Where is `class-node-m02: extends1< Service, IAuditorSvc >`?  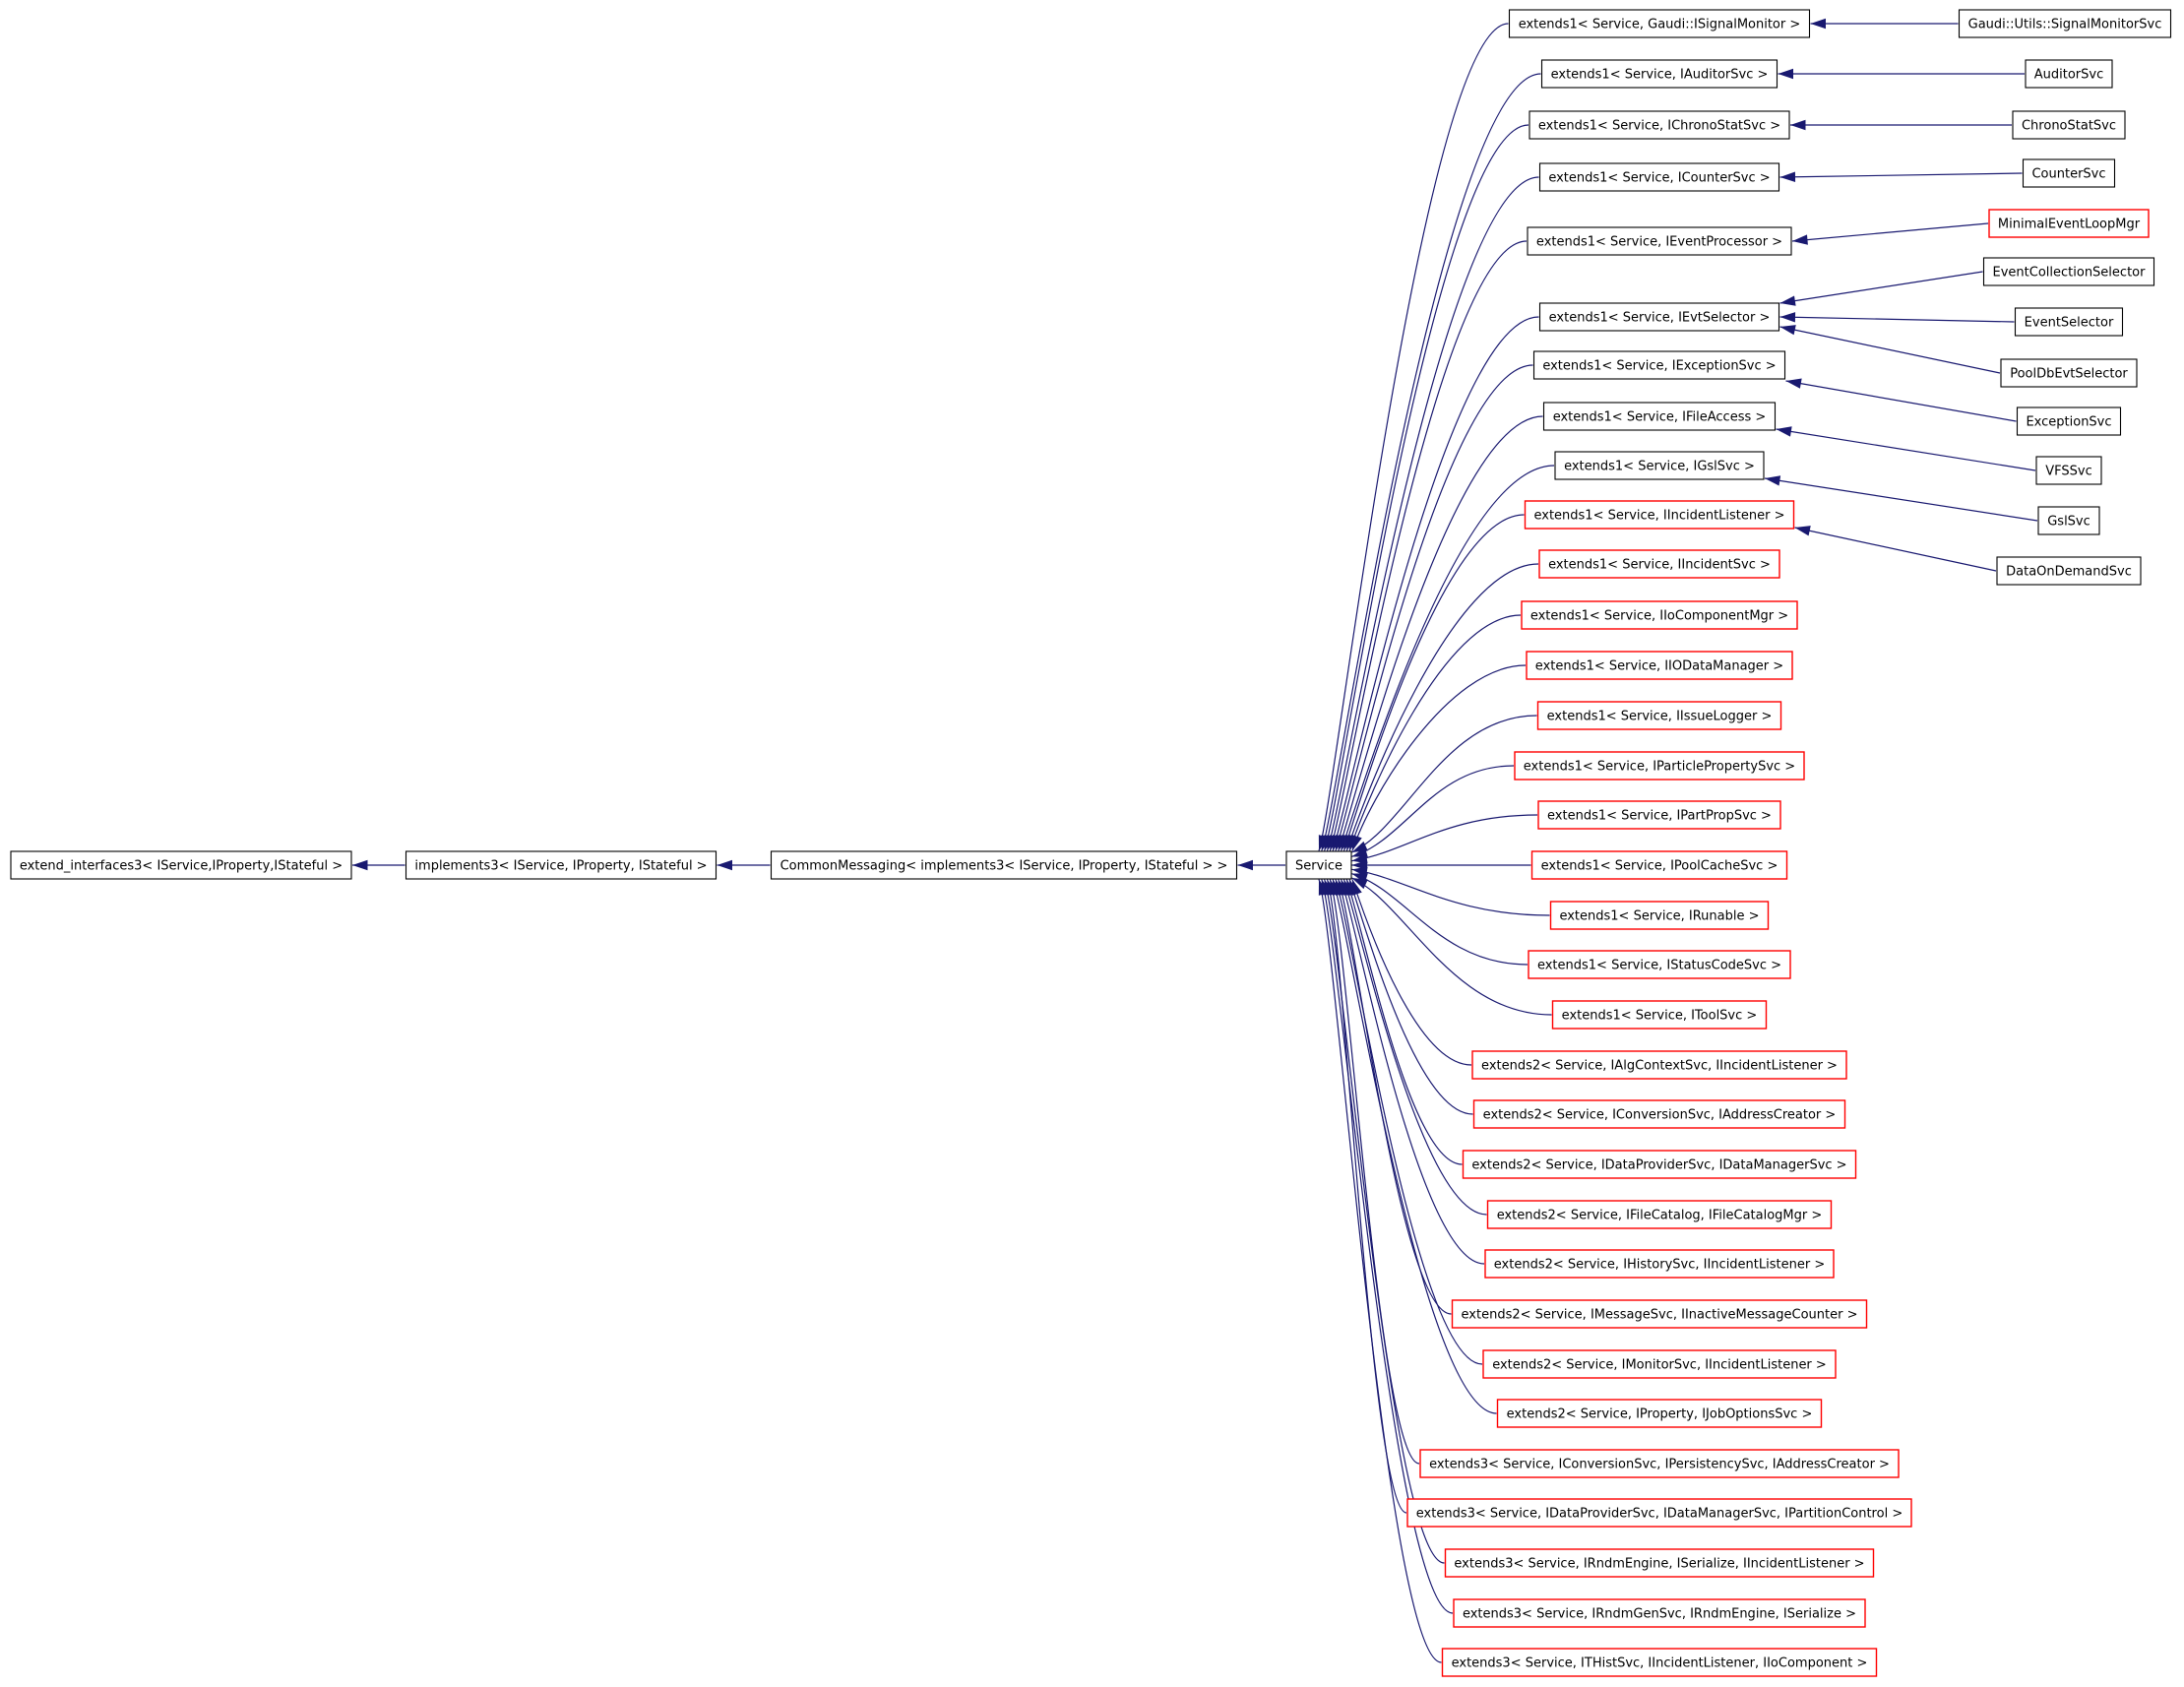
class-node-m02: extends1< Service, IAuditorSvc > is located at coordinates (1659, 74).